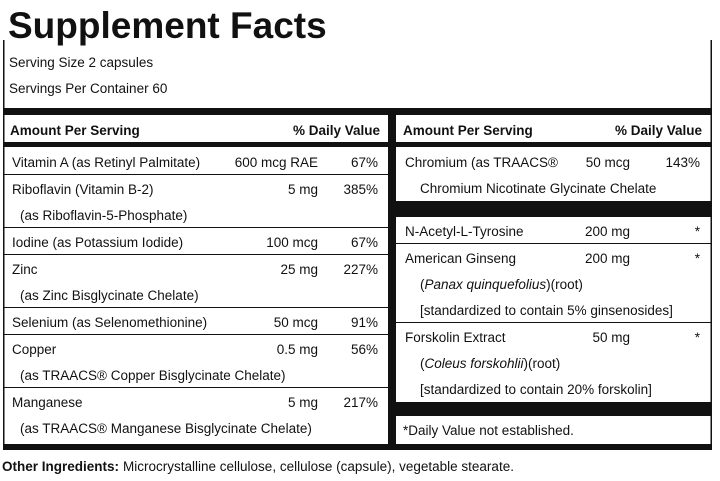 Image resolution: width=720 pixels, height=481 pixels. What do you see at coordinates (292, 242) in the screenshot?
I see `amount: 100 mcg` at bounding box center [292, 242].